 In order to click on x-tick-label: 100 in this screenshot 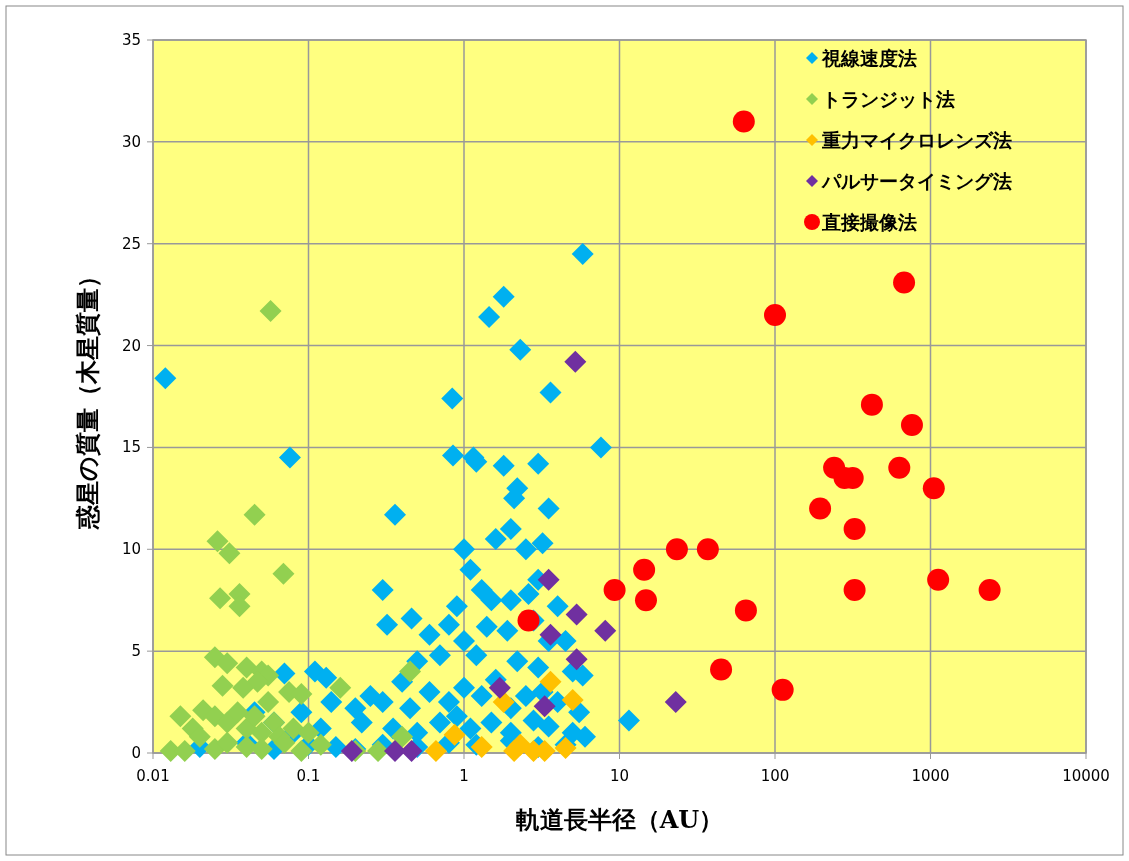, I will do `click(775, 776)`.